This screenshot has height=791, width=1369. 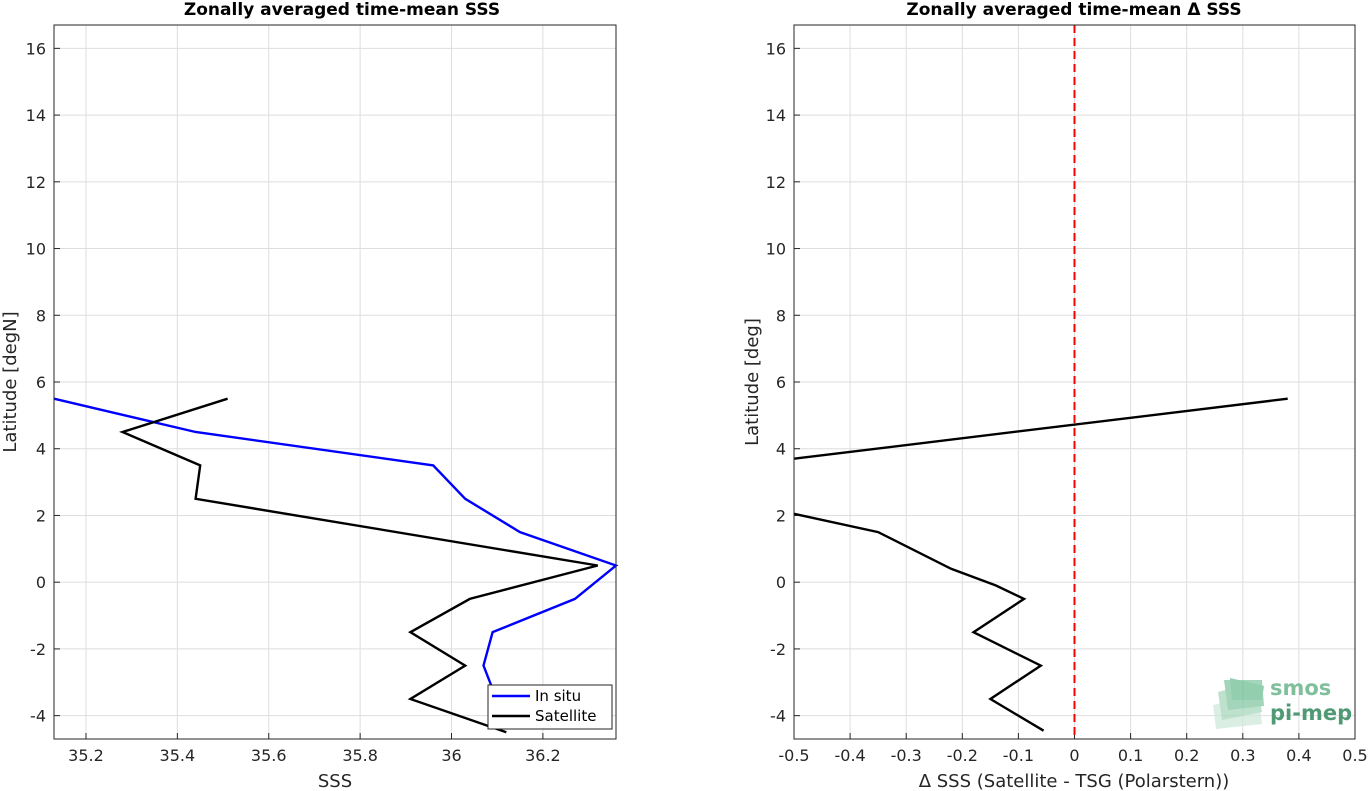 I want to click on x-tick-label: 0.3, so click(x=1242, y=755).